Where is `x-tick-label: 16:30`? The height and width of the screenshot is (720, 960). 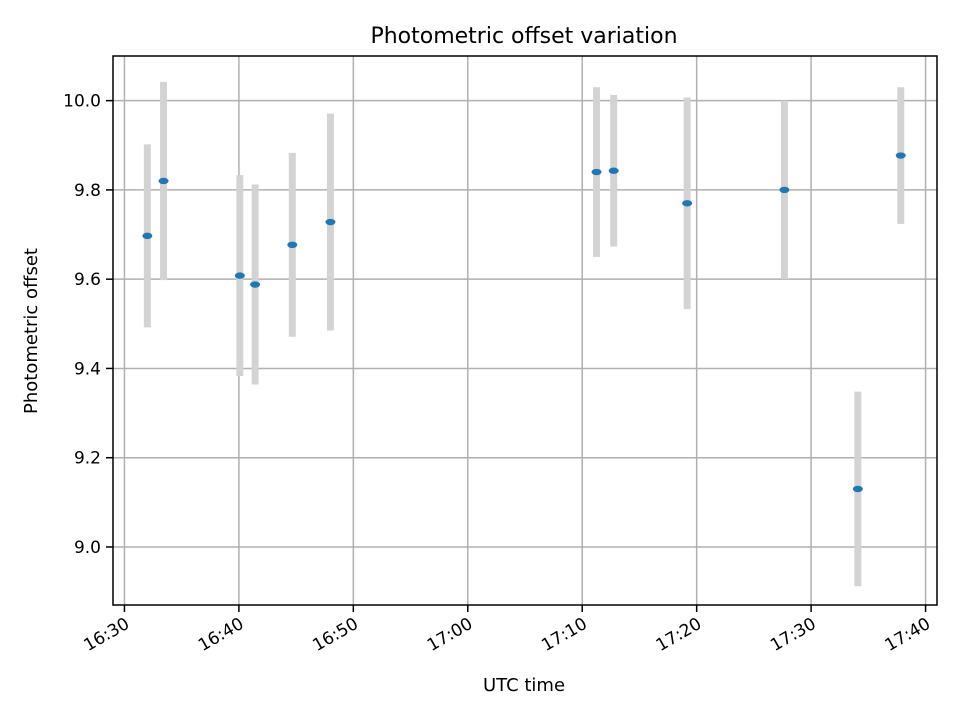 x-tick-label: 16:30 is located at coordinates (107, 635).